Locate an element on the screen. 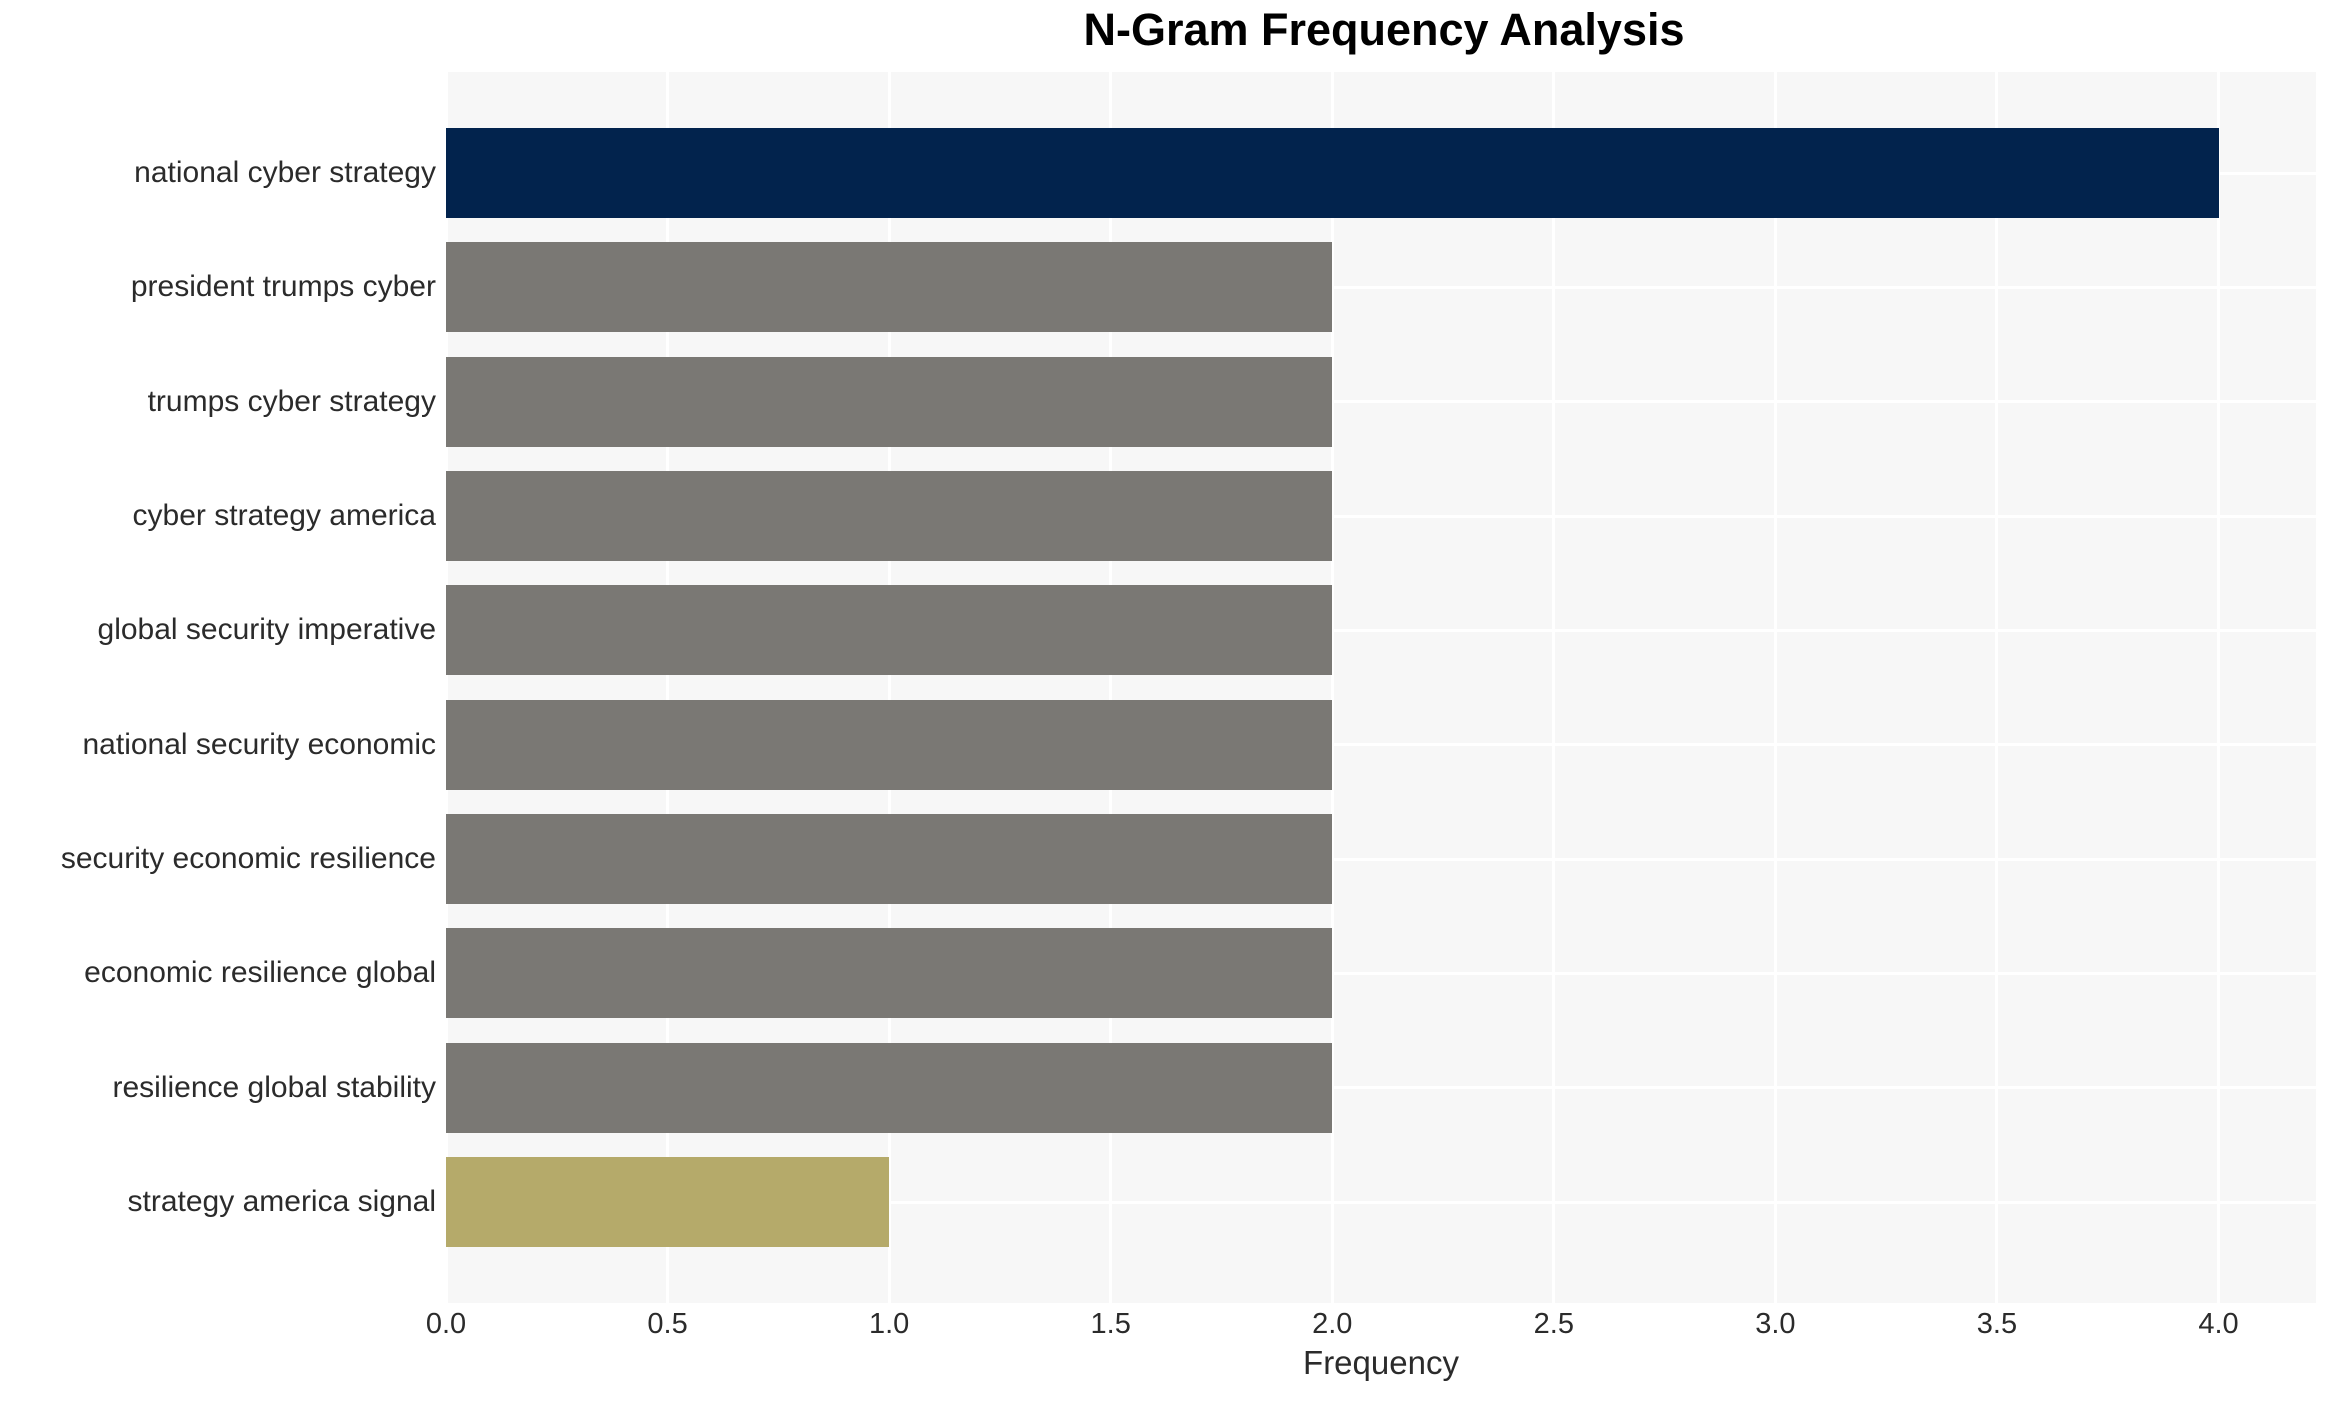 The image size is (2326, 1402). bar-national-security-economic is located at coordinates (889, 744).